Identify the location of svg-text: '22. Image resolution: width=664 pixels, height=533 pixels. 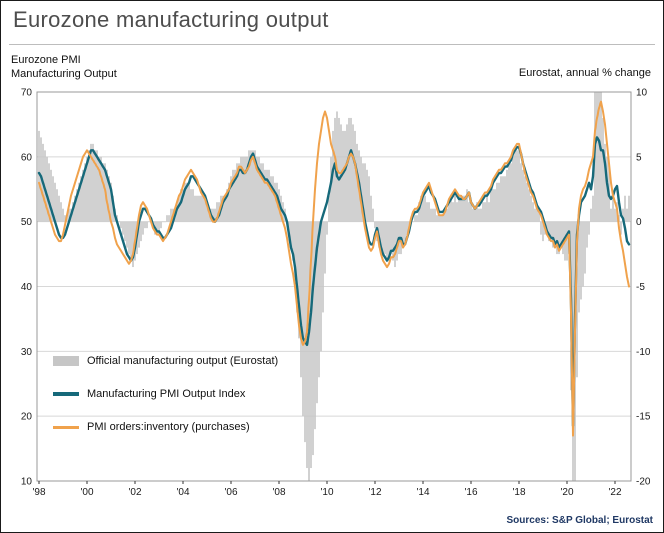
(614, 492).